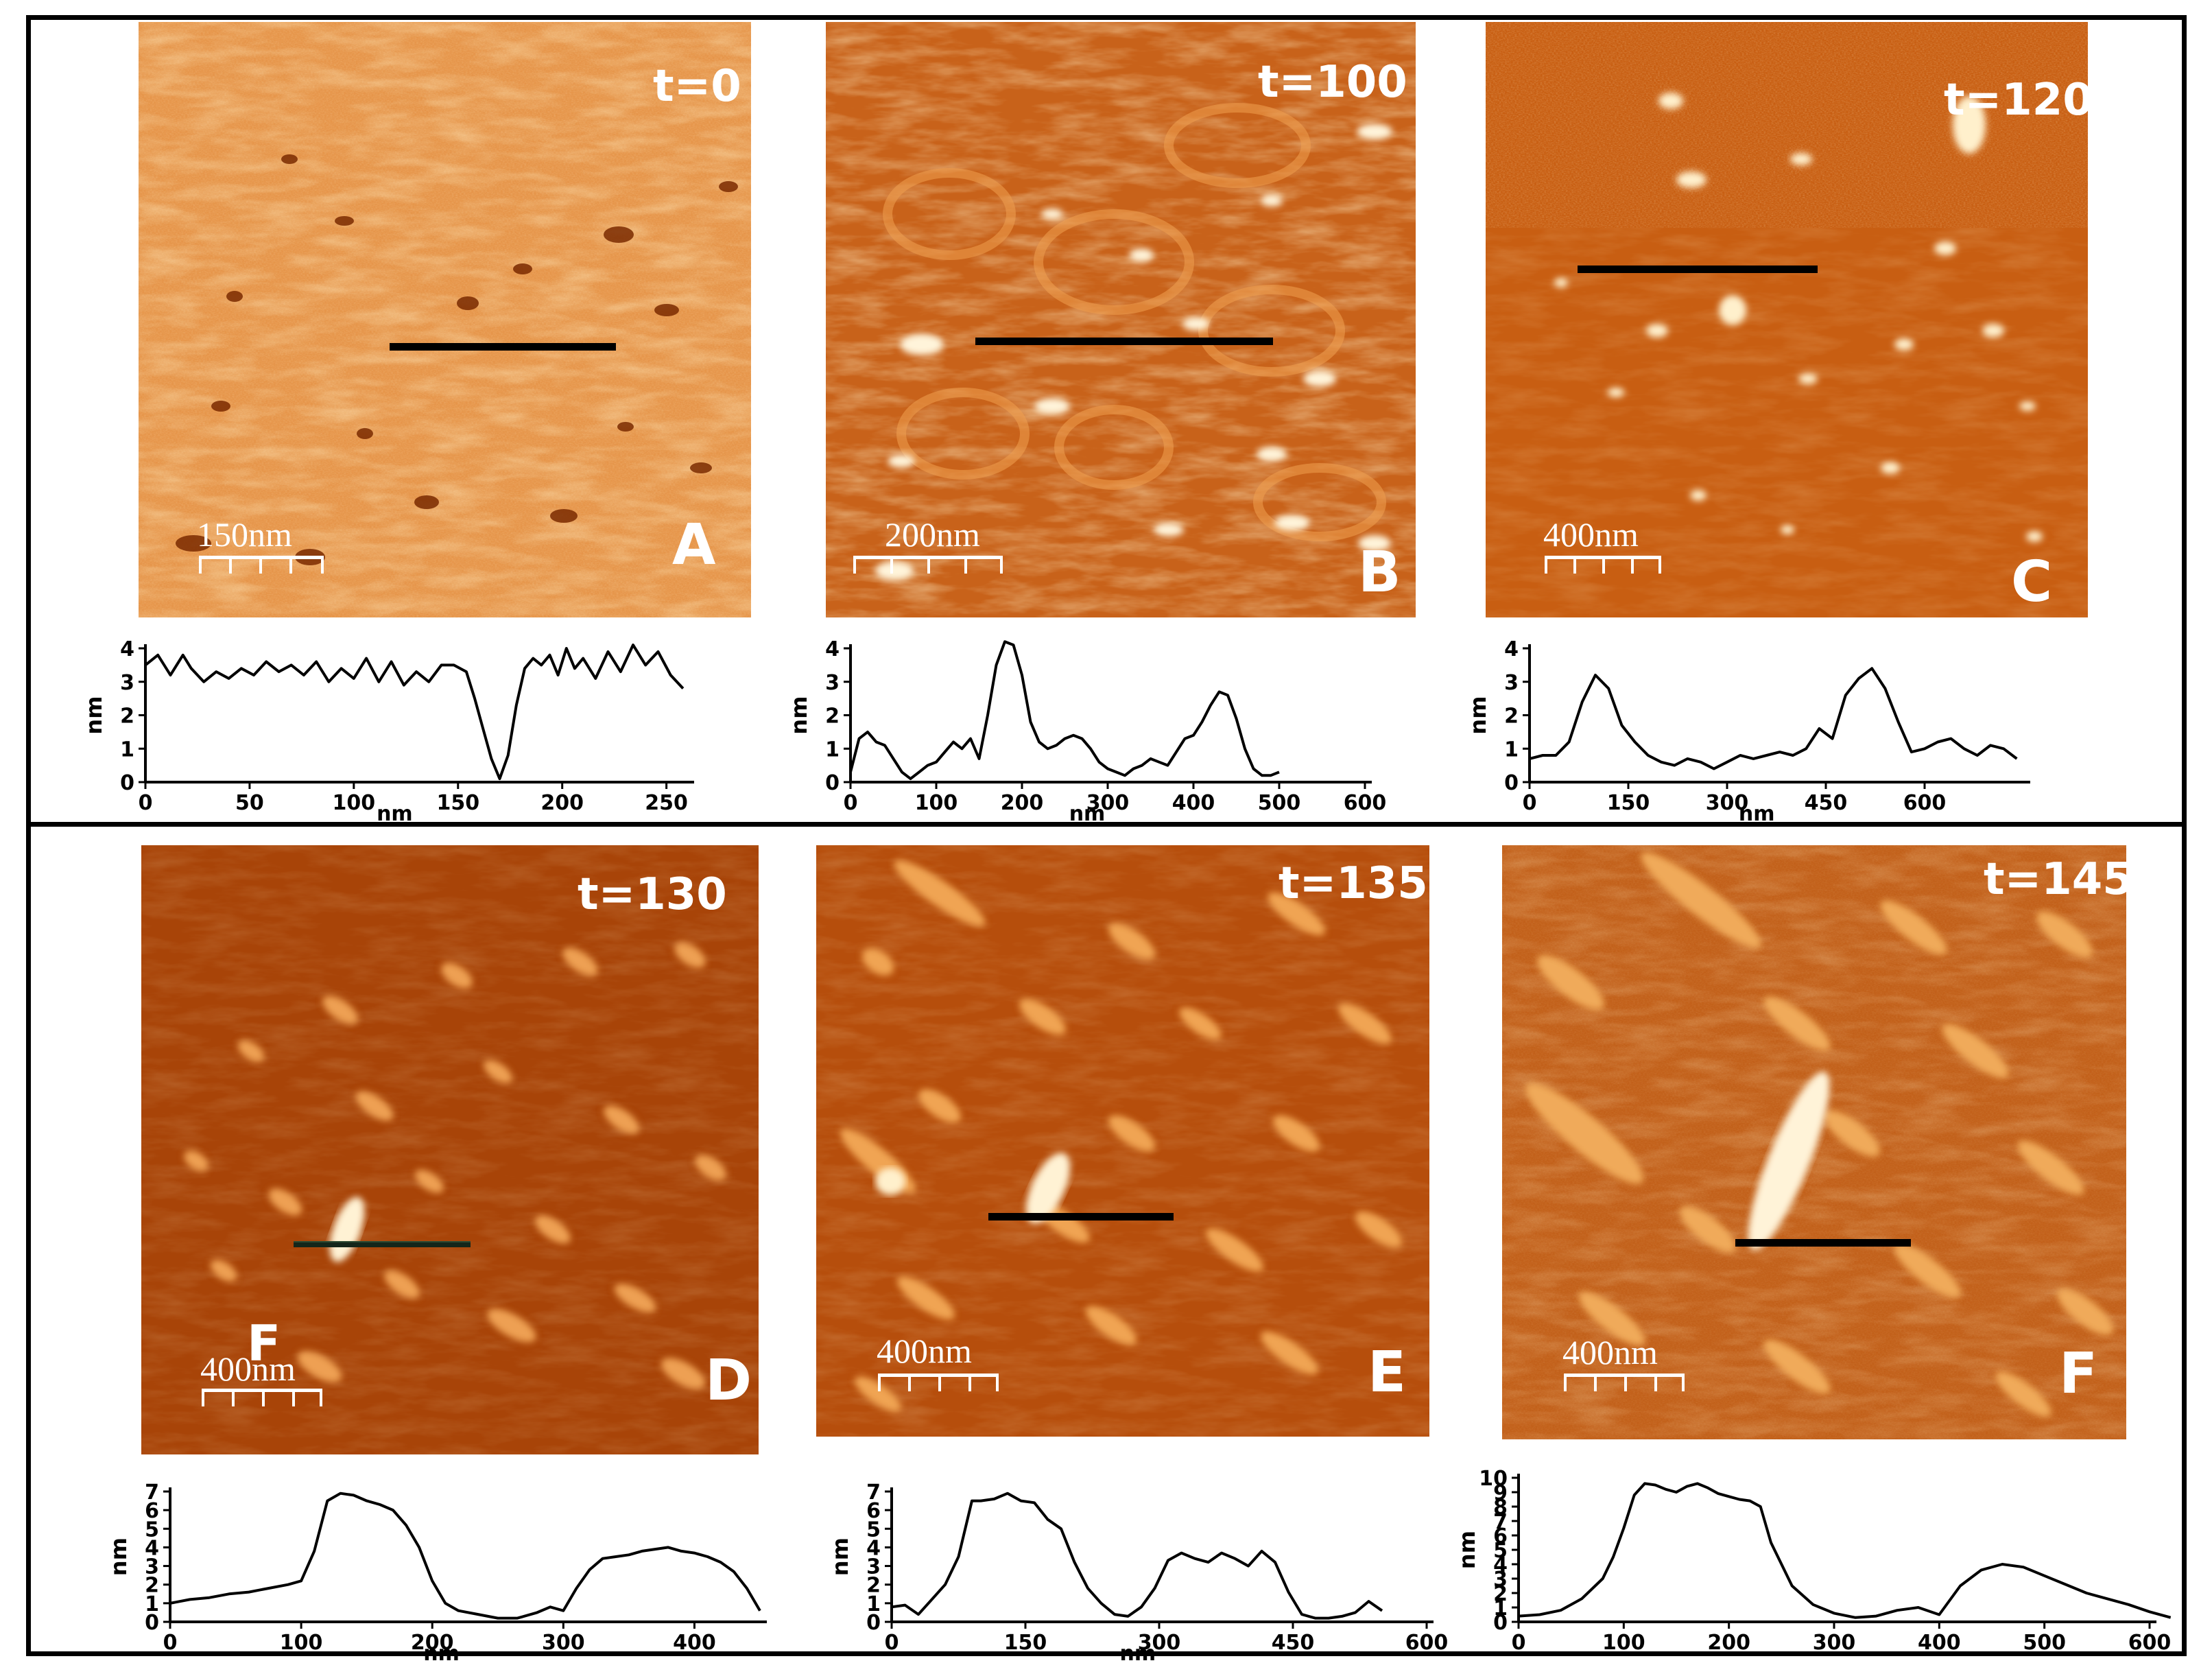 This screenshot has height=1674, width=2212. Describe the element at coordinates (152, 1567) in the screenshot. I see `chart-d-y-tick-label: 3` at that location.